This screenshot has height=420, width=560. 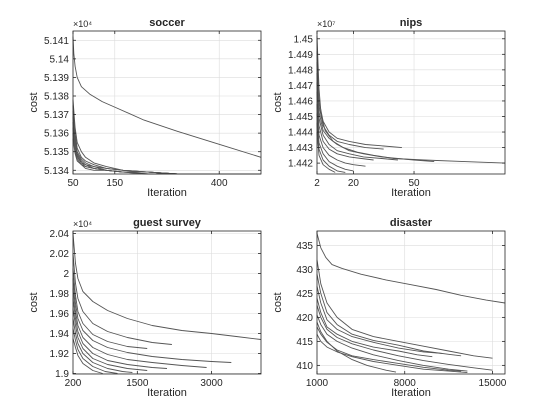 What do you see at coordinates (56, 134) in the screenshot?
I see `y-tick-label: 5.136` at bounding box center [56, 134].